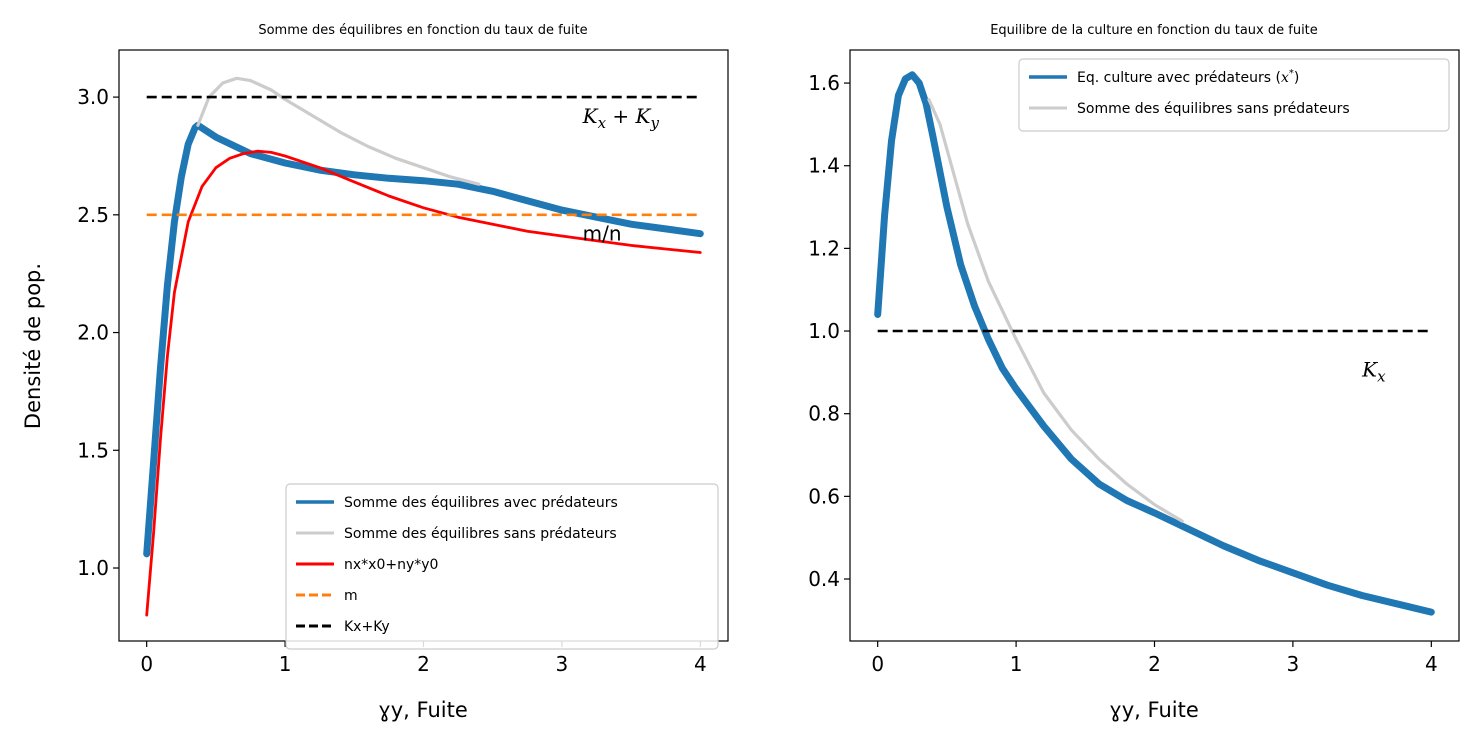 Image resolution: width=1477 pixels, height=743 pixels. Describe the element at coordinates (824, 166) in the screenshot. I see `y-tick-label: 1.4` at that location.